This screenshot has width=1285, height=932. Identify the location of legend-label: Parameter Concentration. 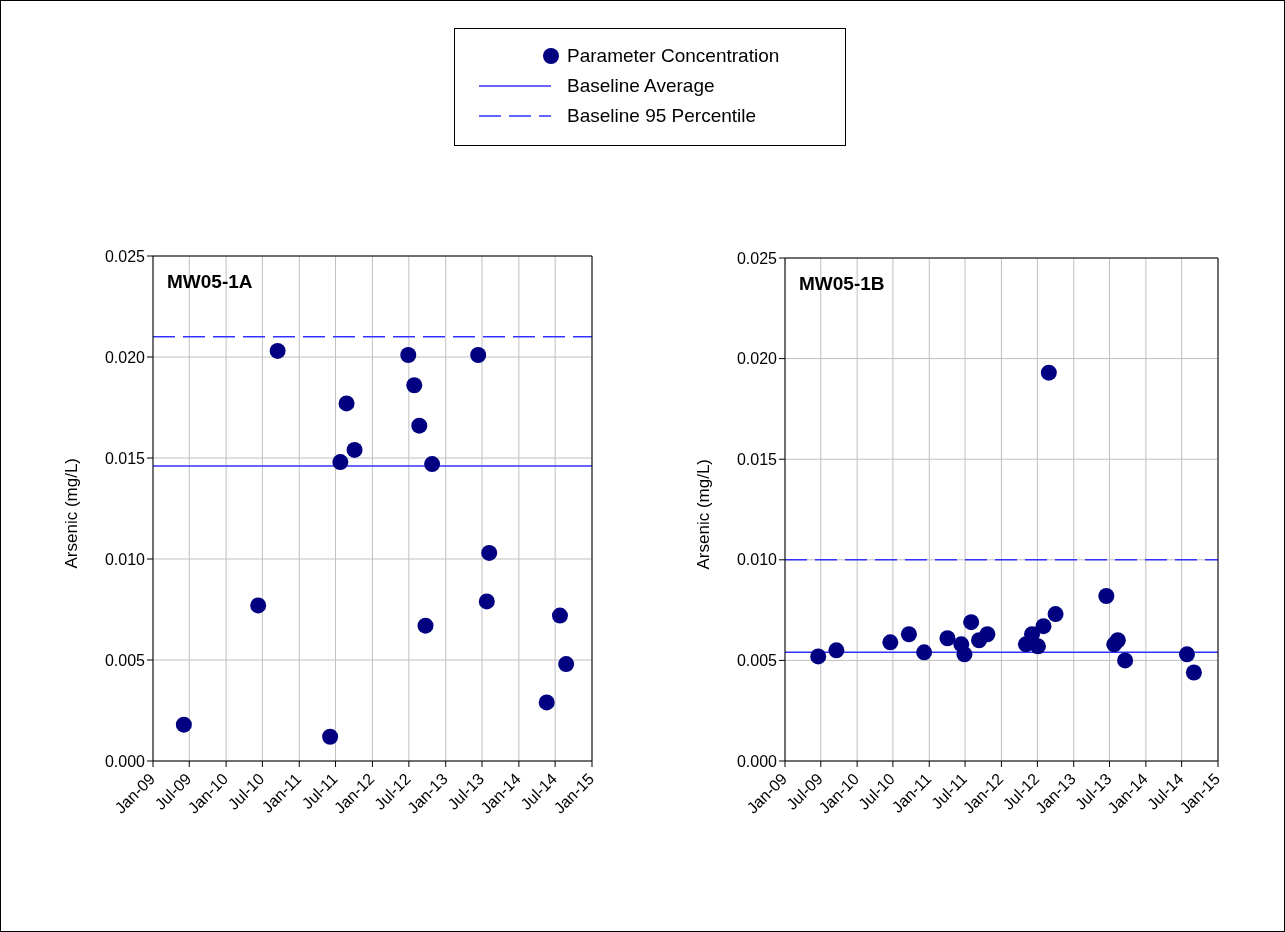
(673, 56).